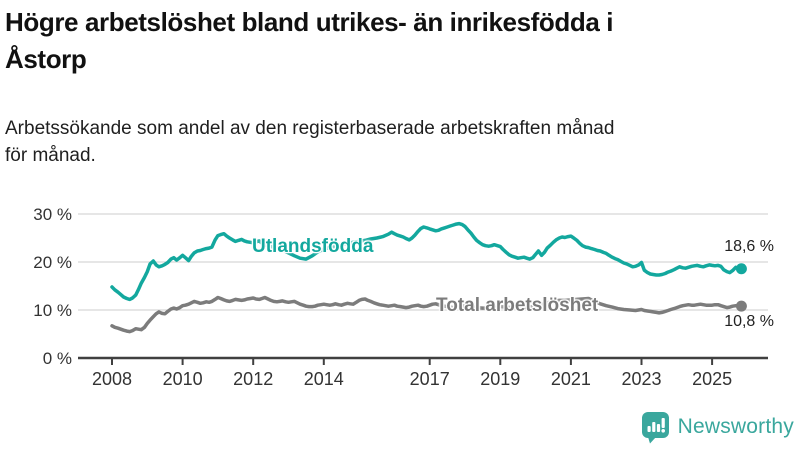 The height and width of the screenshot is (450, 800). What do you see at coordinates (183, 379) in the screenshot?
I see `x-tick-label: 2010` at bounding box center [183, 379].